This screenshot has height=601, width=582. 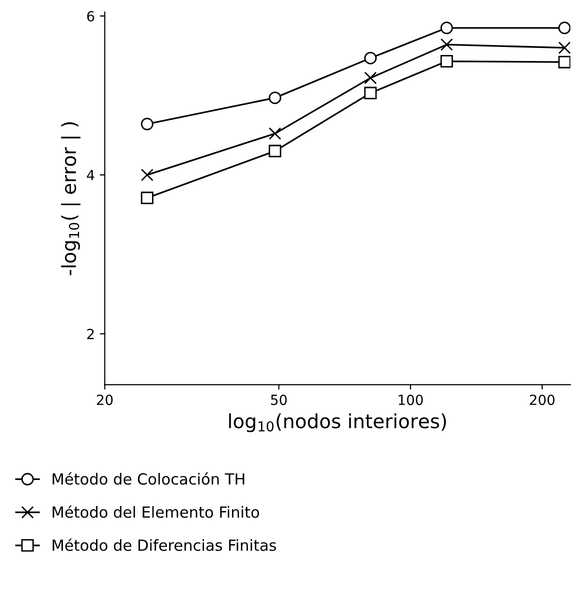 What do you see at coordinates (164, 544) in the screenshot?
I see `legend-label: Método de Diferencias Finitas` at bounding box center [164, 544].